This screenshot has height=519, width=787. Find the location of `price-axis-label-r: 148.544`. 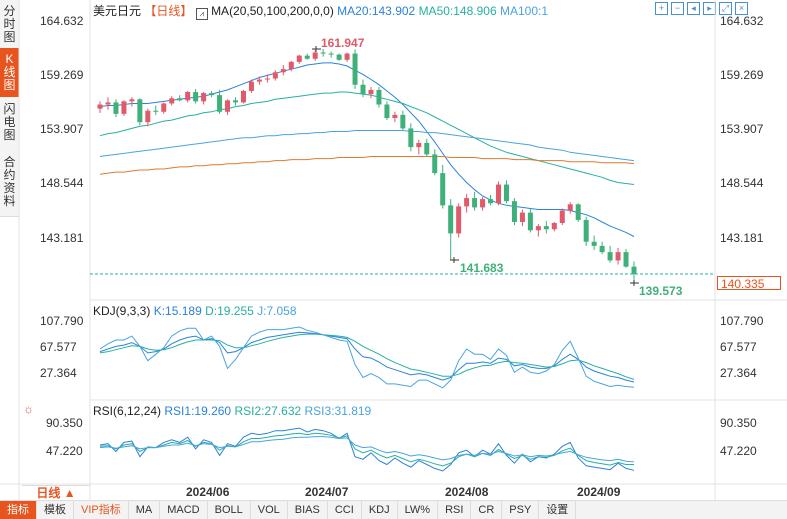

price-axis-label-r: 148.544 is located at coordinates (742, 183).